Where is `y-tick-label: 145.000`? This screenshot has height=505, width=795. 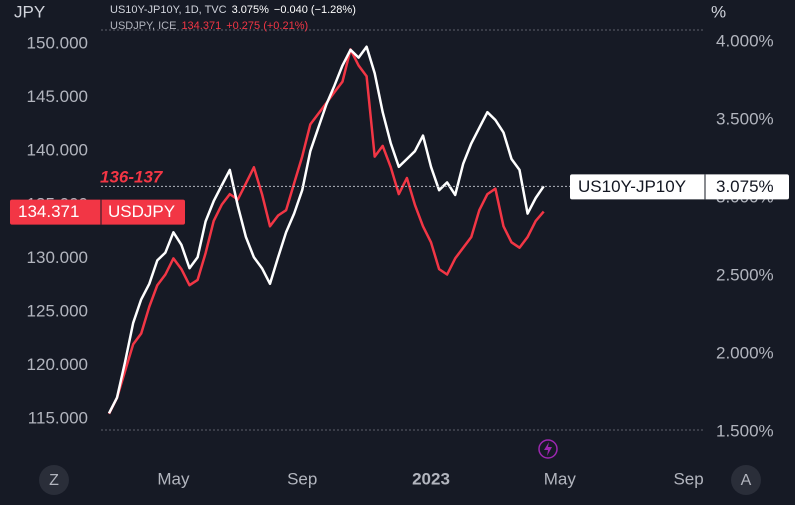 y-tick-label: 145.000 is located at coordinates (57, 96).